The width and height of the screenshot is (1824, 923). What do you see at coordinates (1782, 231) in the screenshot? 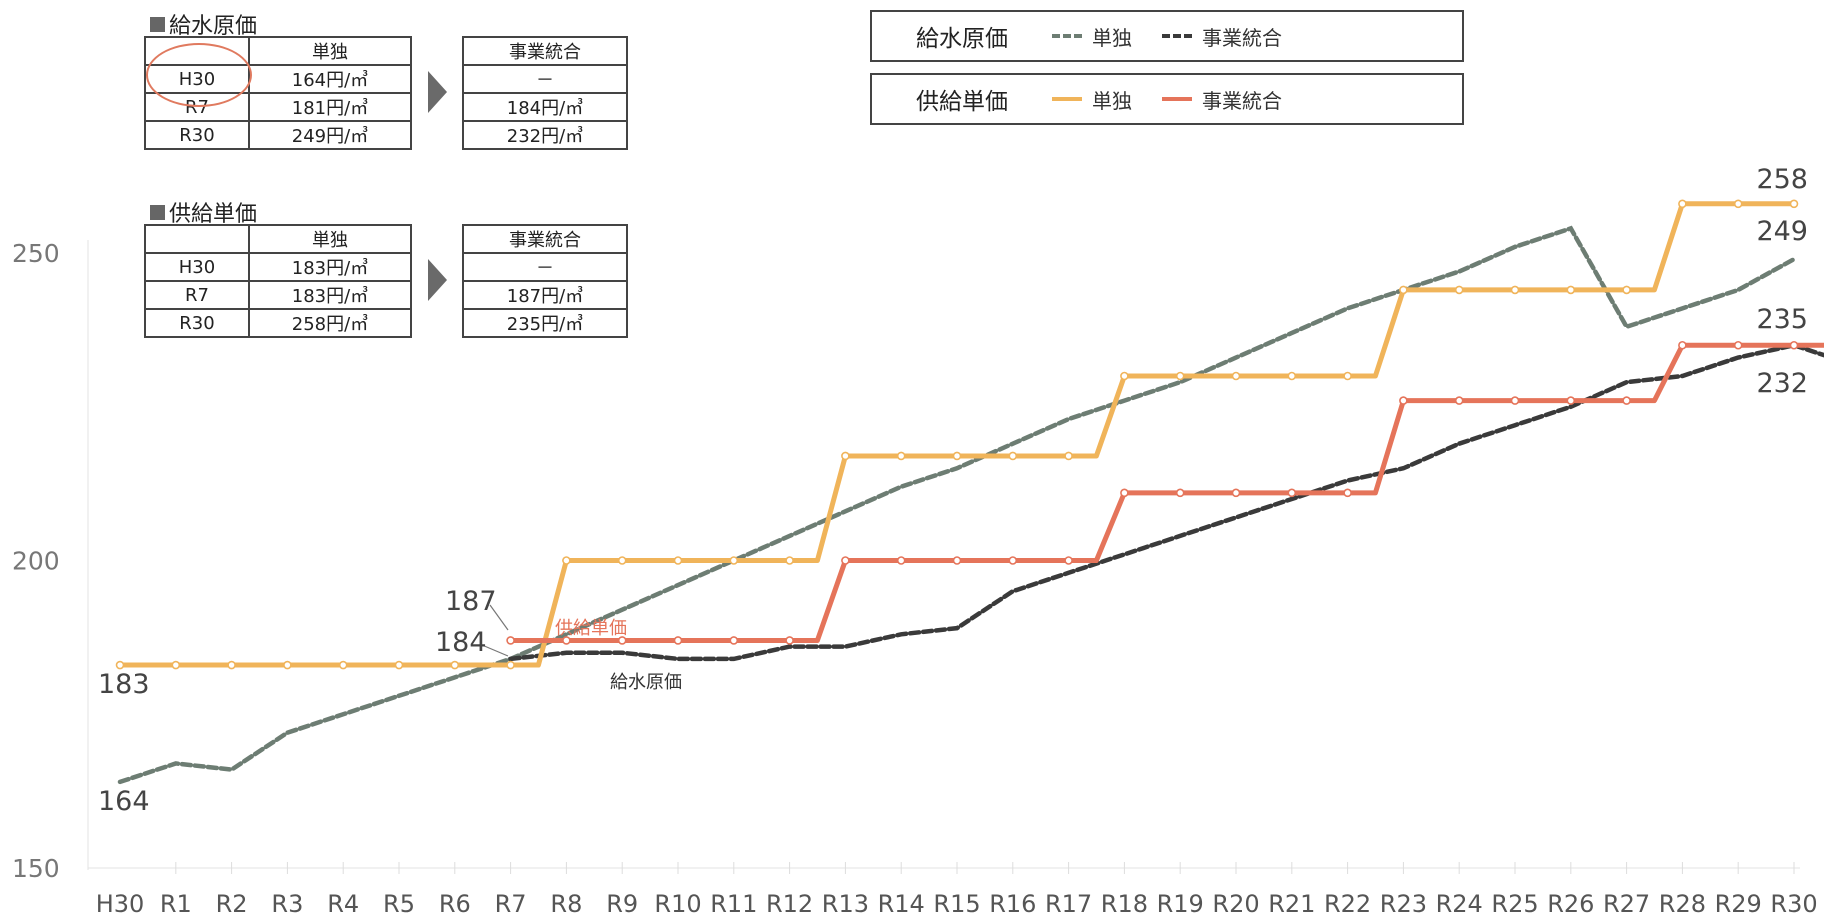
I see `point-label: 249` at bounding box center [1782, 231].